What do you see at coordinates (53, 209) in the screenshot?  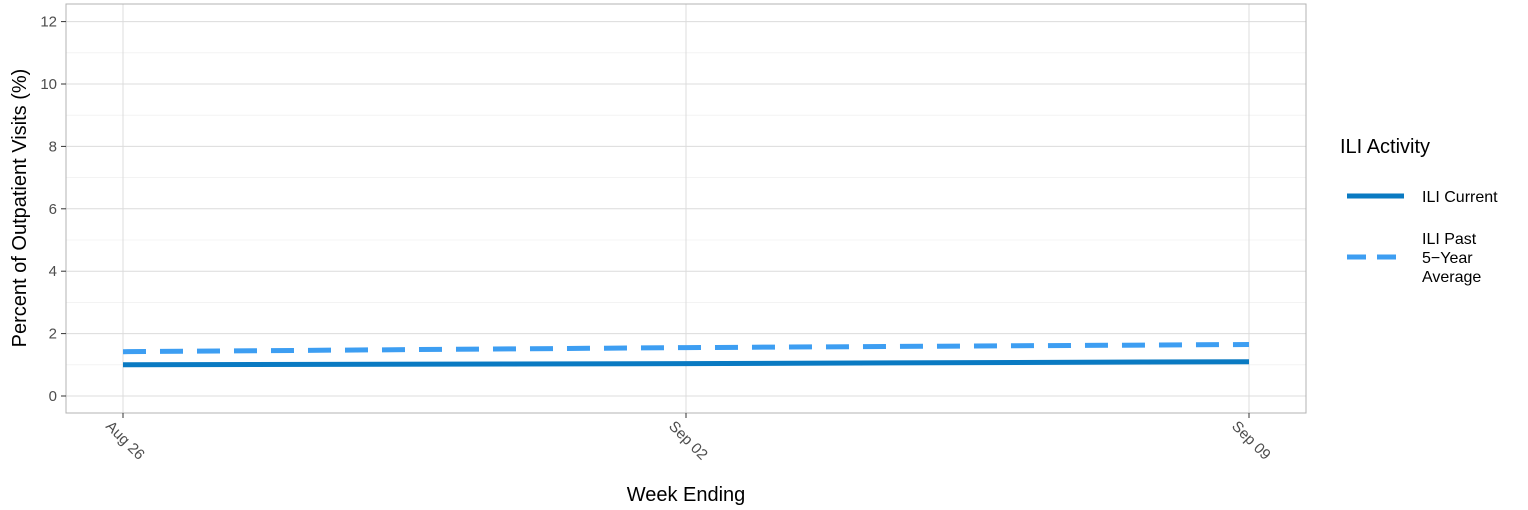 I see `y-tick-label: 6` at bounding box center [53, 209].